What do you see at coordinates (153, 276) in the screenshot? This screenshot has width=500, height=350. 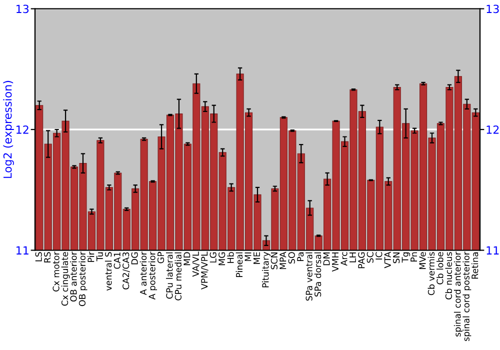 I see `x-tick-label: A posterior` at bounding box center [153, 276].